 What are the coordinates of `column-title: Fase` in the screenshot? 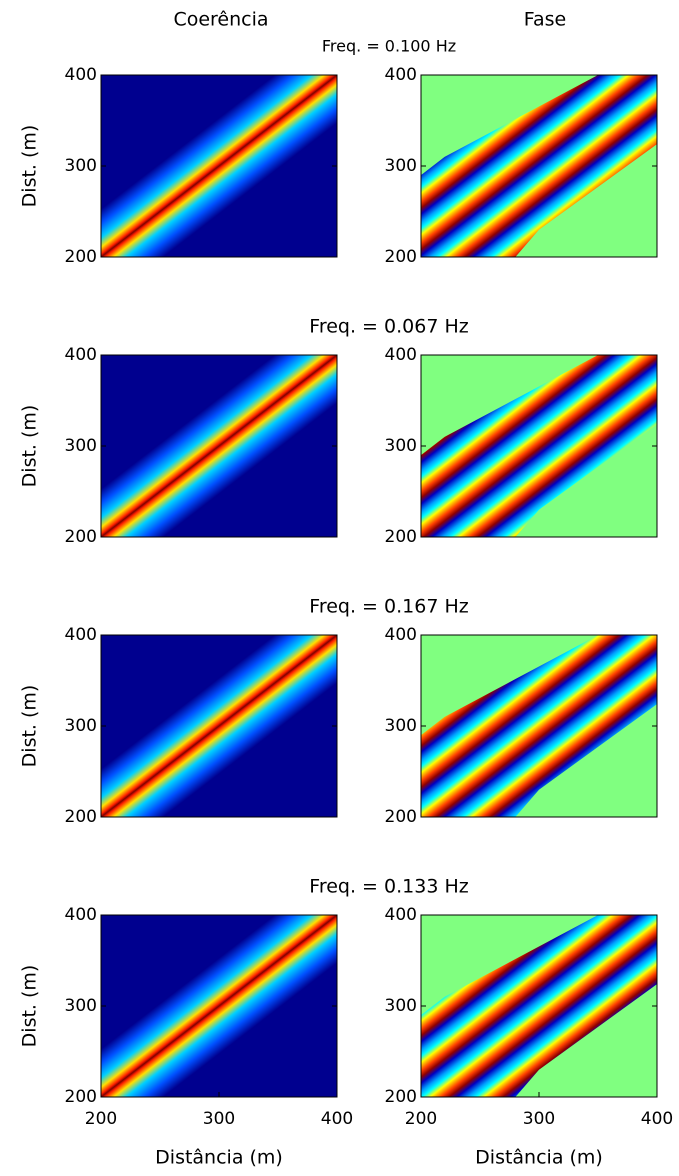 It's located at (545, 20).